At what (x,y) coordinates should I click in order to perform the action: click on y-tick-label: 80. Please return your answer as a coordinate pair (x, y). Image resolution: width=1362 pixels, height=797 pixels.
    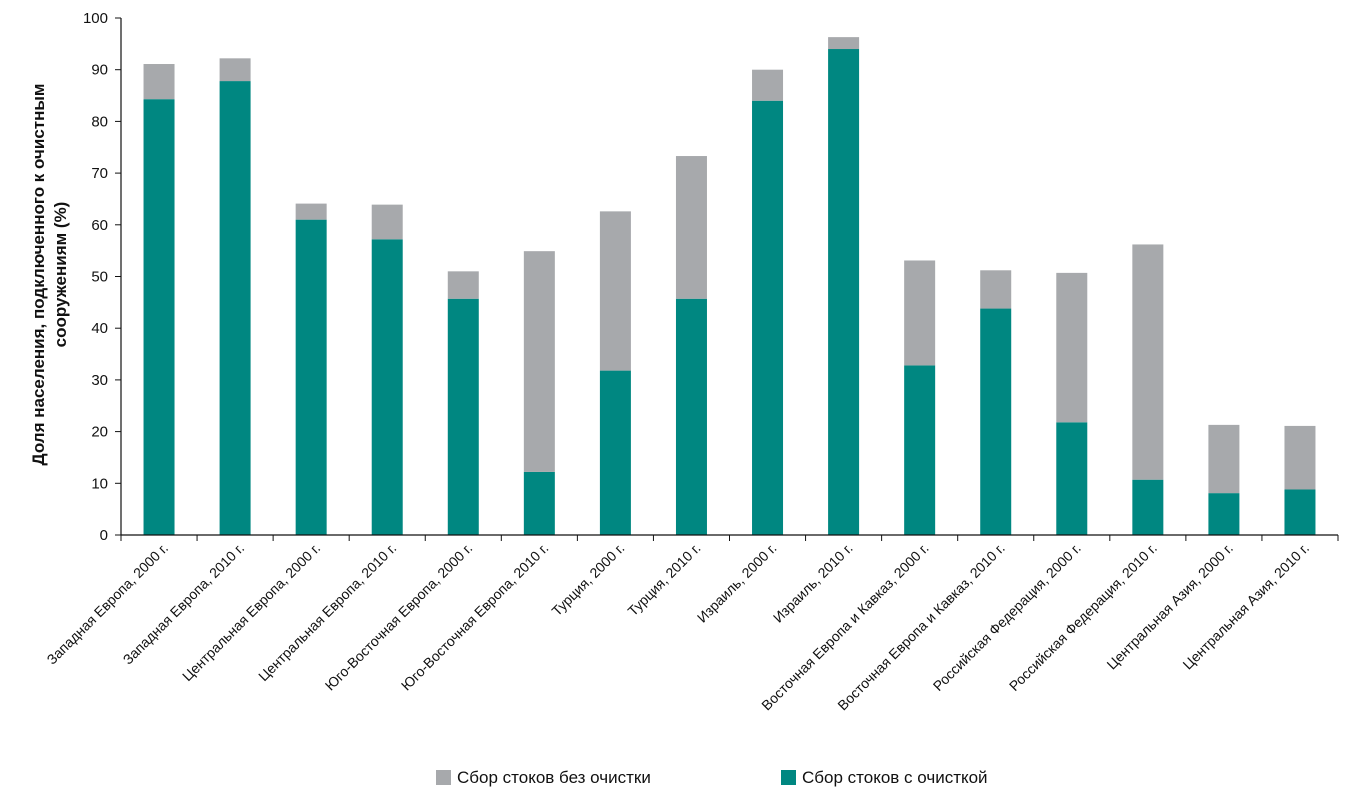
    Looking at the image, I should click on (99, 121).